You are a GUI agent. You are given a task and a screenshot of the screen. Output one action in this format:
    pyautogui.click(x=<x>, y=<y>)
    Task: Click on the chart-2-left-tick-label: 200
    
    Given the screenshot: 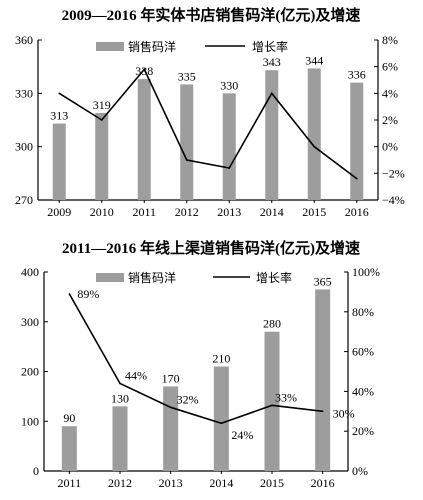 What is the action you would take?
    pyautogui.click(x=30, y=372)
    